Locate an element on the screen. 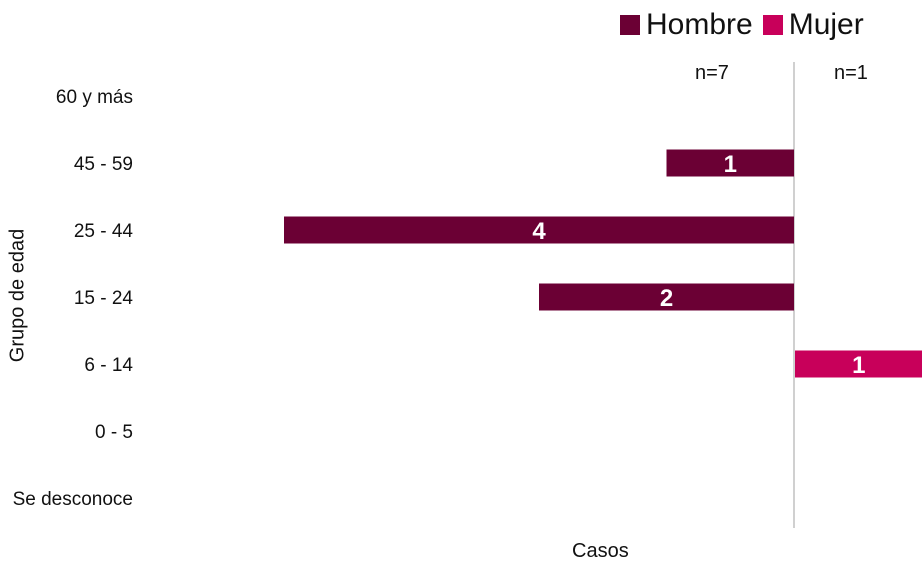 This screenshot has height=563, width=922. data-label-hombre: 2 is located at coordinates (666, 298).